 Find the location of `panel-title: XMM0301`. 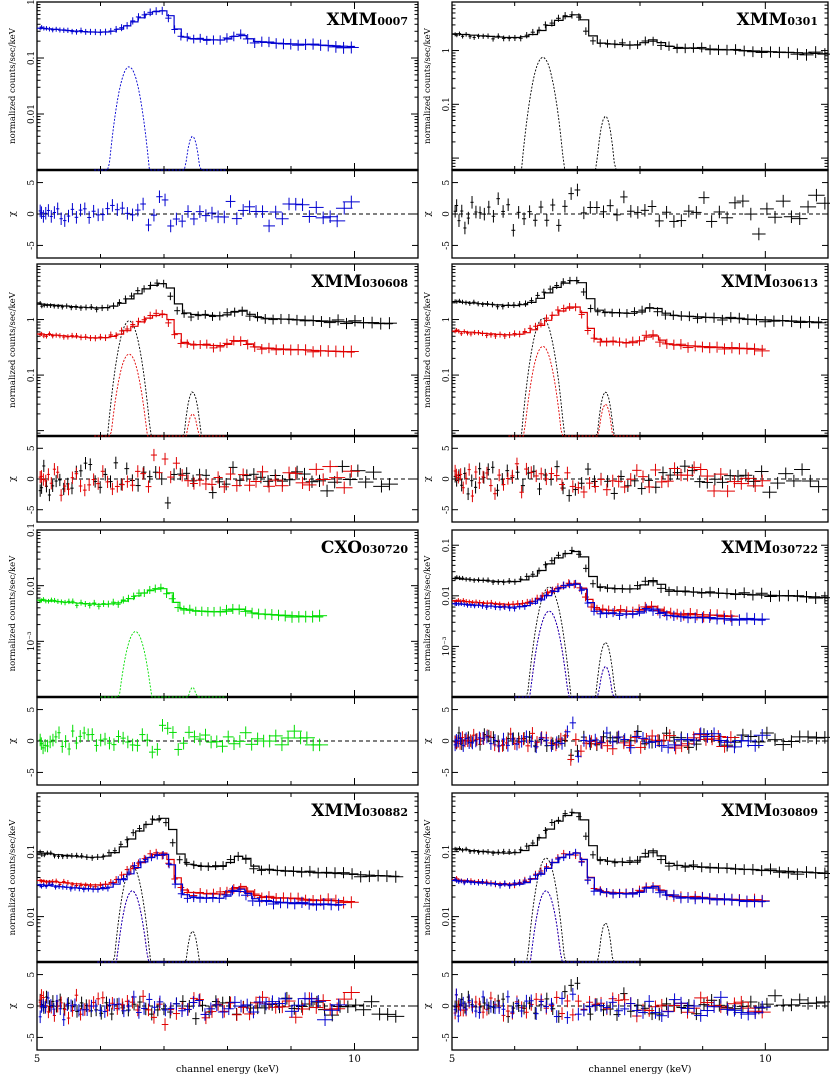

panel-title: XMM0301 is located at coordinates (777, 20).